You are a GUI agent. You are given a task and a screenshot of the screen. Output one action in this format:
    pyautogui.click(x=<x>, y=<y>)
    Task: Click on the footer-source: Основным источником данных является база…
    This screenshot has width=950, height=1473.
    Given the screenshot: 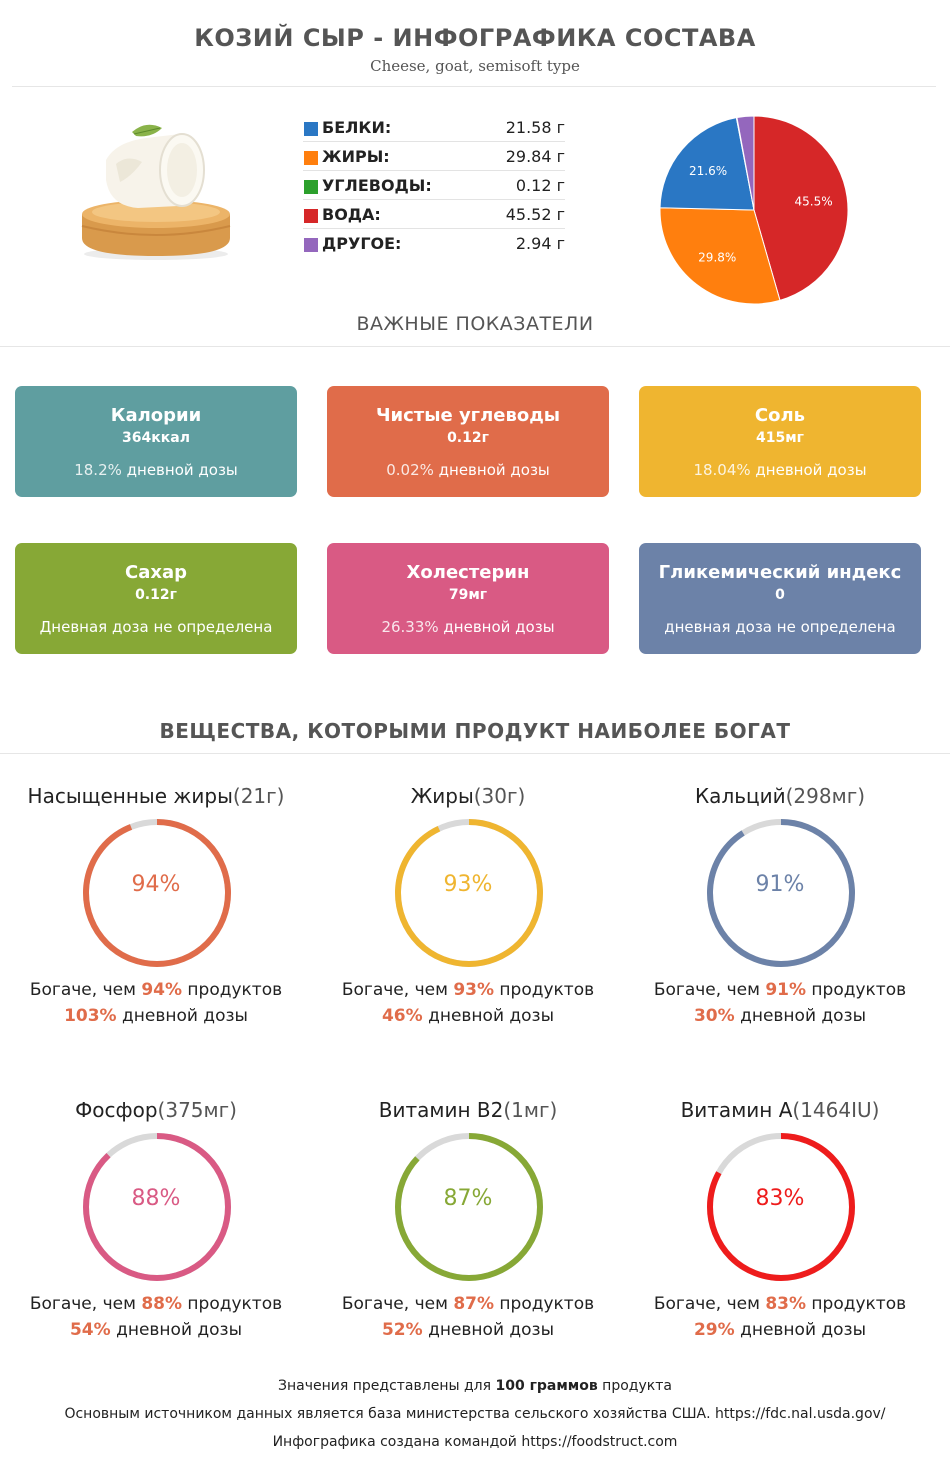 What is the action you would take?
    pyautogui.click(x=475, y=1414)
    